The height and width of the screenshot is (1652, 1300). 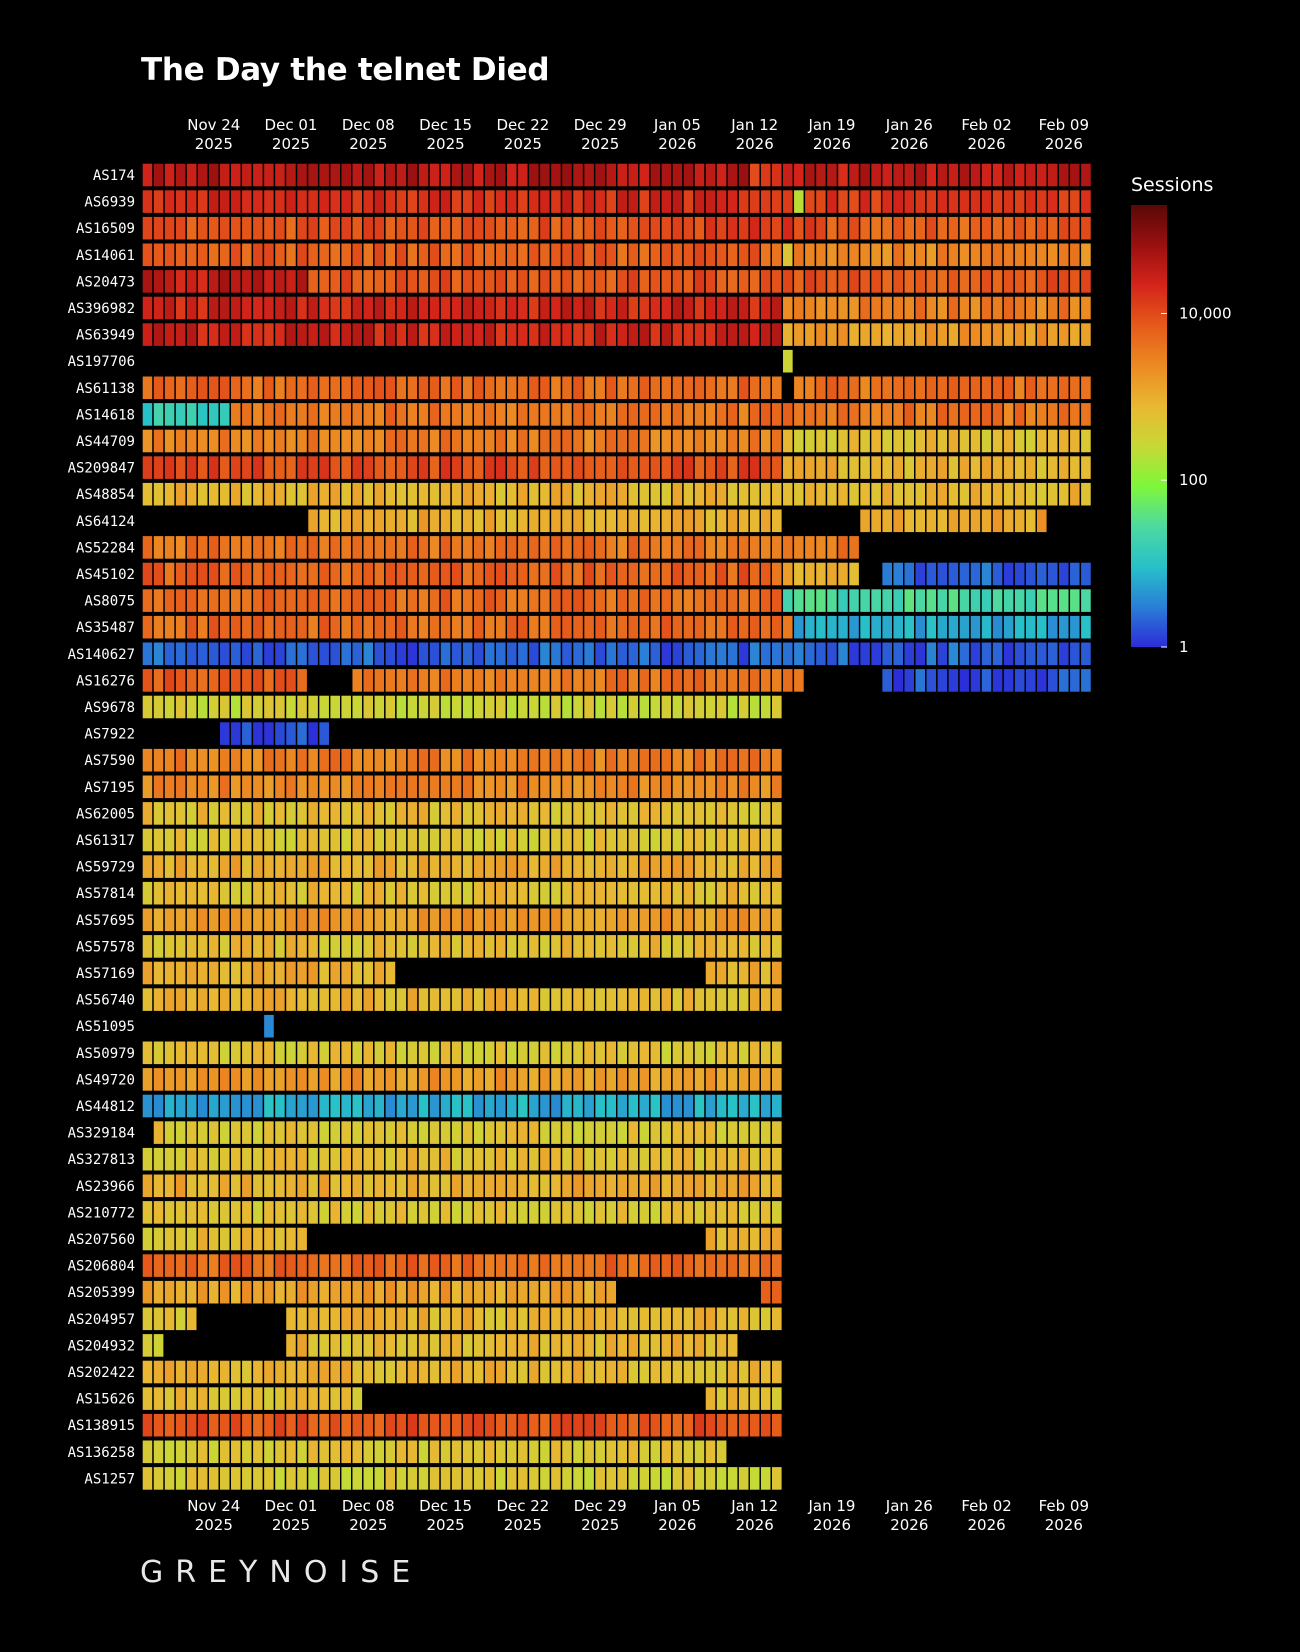 What do you see at coordinates (368, 1525) in the screenshot?
I see `x-tick-label: 2025` at bounding box center [368, 1525].